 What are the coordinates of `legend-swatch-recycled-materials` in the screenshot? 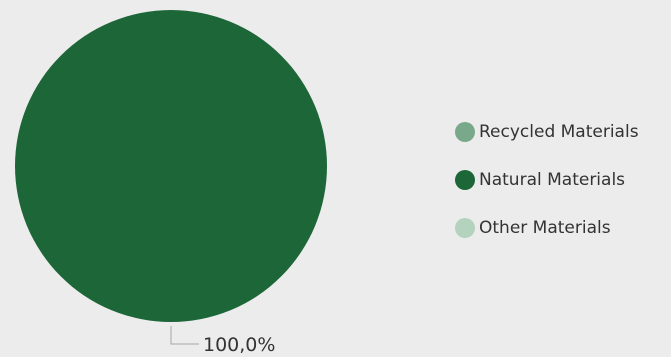 It's located at (465, 132).